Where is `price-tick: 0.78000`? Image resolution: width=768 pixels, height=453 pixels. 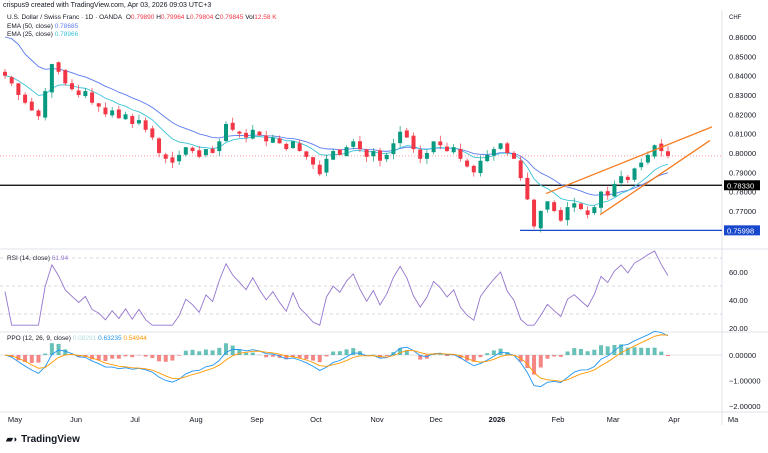
price-tick: 0.78000 is located at coordinates (742, 192).